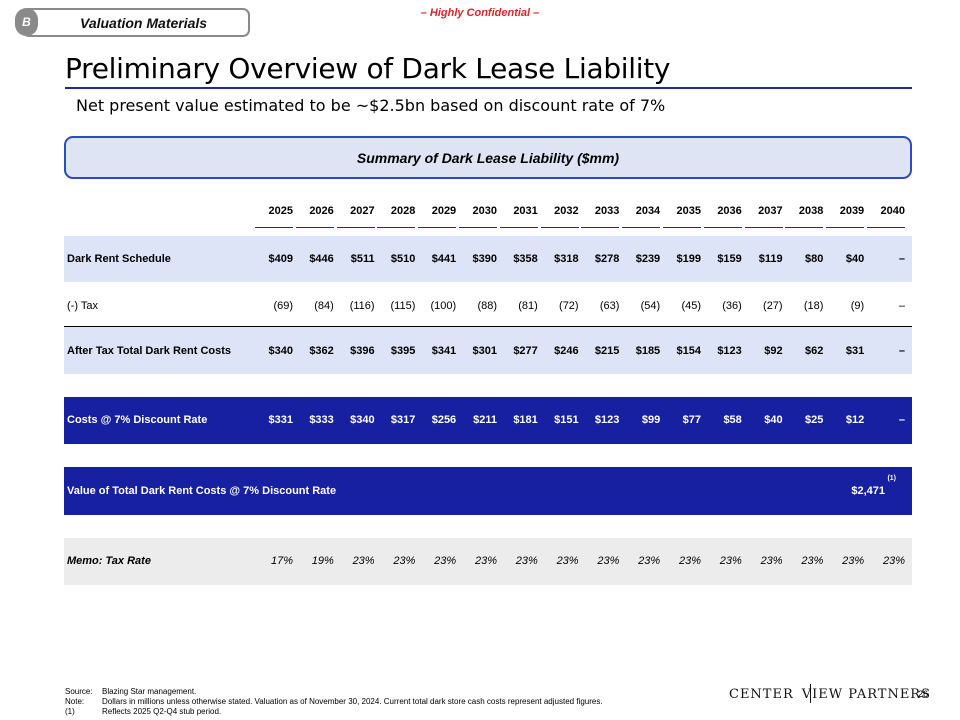  What do you see at coordinates (901, 420) in the screenshot?
I see `discounted-cost-value: –` at bounding box center [901, 420].